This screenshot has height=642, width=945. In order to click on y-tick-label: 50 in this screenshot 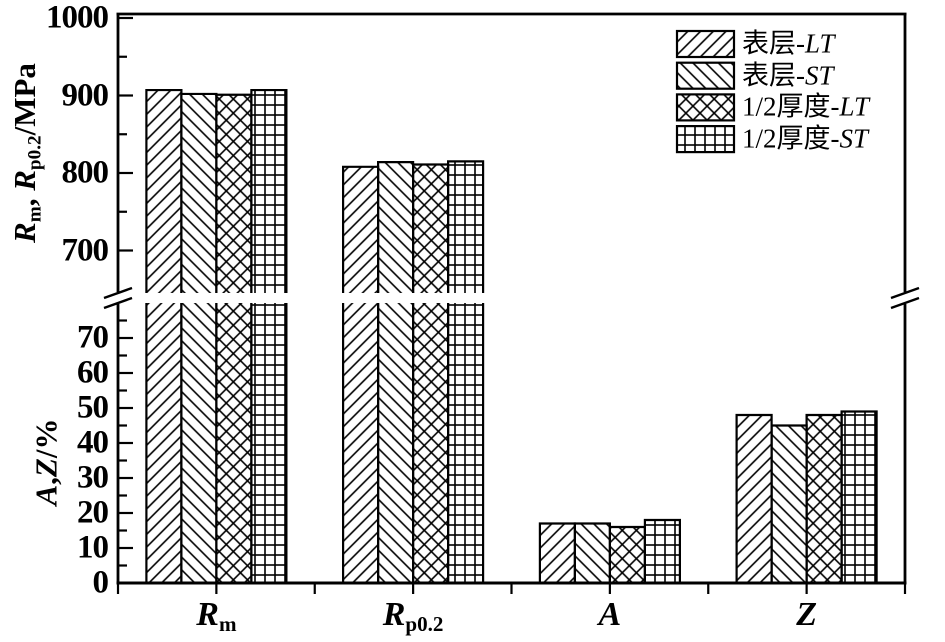, I will do `click(93, 407)`.